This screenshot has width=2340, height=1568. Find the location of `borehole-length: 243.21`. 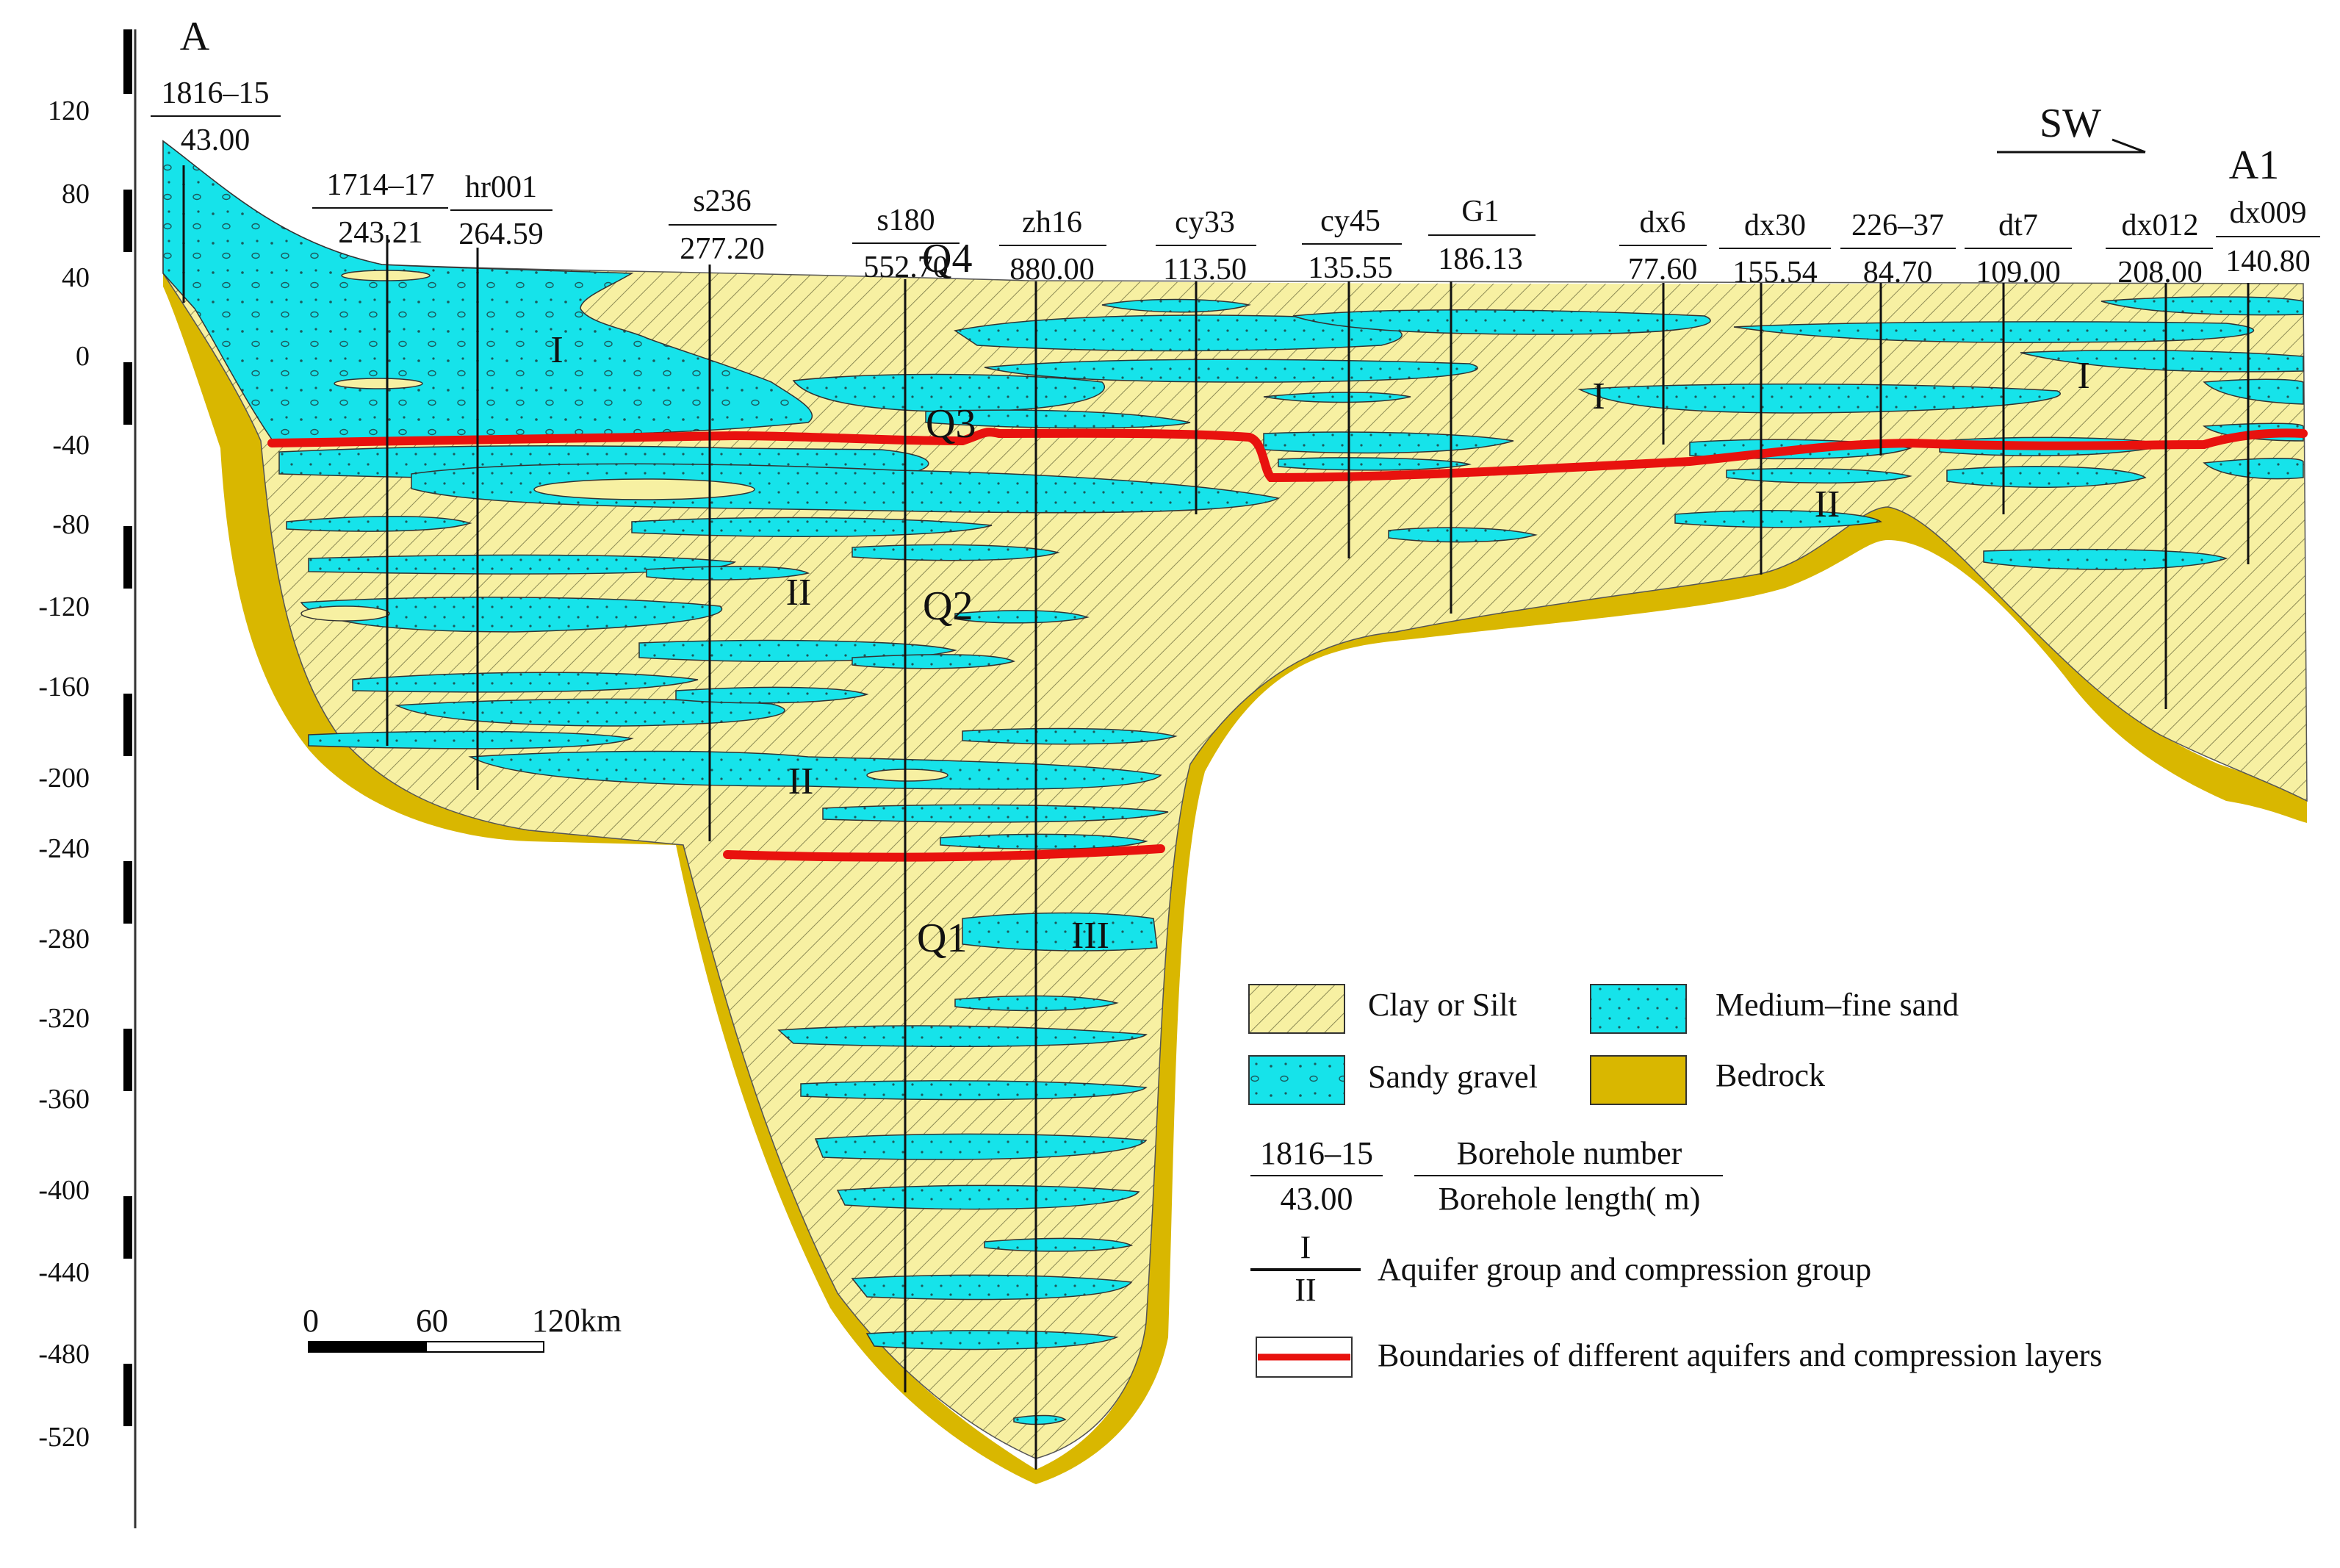

borehole-length: 243.21 is located at coordinates (381, 233).